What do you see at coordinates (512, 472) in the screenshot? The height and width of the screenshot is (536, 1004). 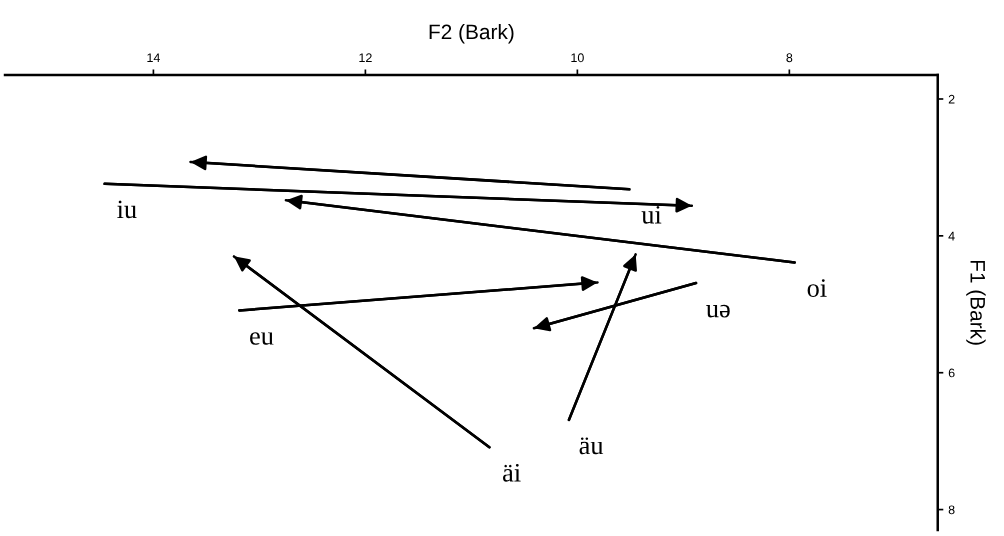 I see `series-label: äi` at bounding box center [512, 472].